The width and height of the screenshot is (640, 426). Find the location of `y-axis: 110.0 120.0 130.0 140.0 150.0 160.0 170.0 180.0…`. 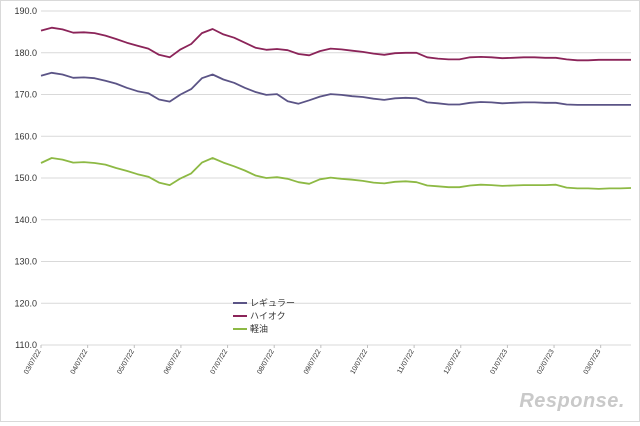

y-axis: 110.0 120.0 130.0 140.0 150.0 160.0 170.0 180.0… is located at coordinates (25, 178).